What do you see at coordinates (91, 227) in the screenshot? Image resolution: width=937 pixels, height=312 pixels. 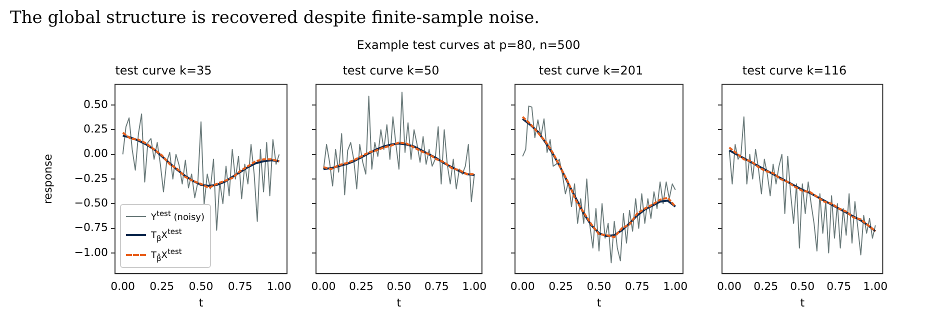 I see `y-tick-label: −0.75` at bounding box center [91, 227].